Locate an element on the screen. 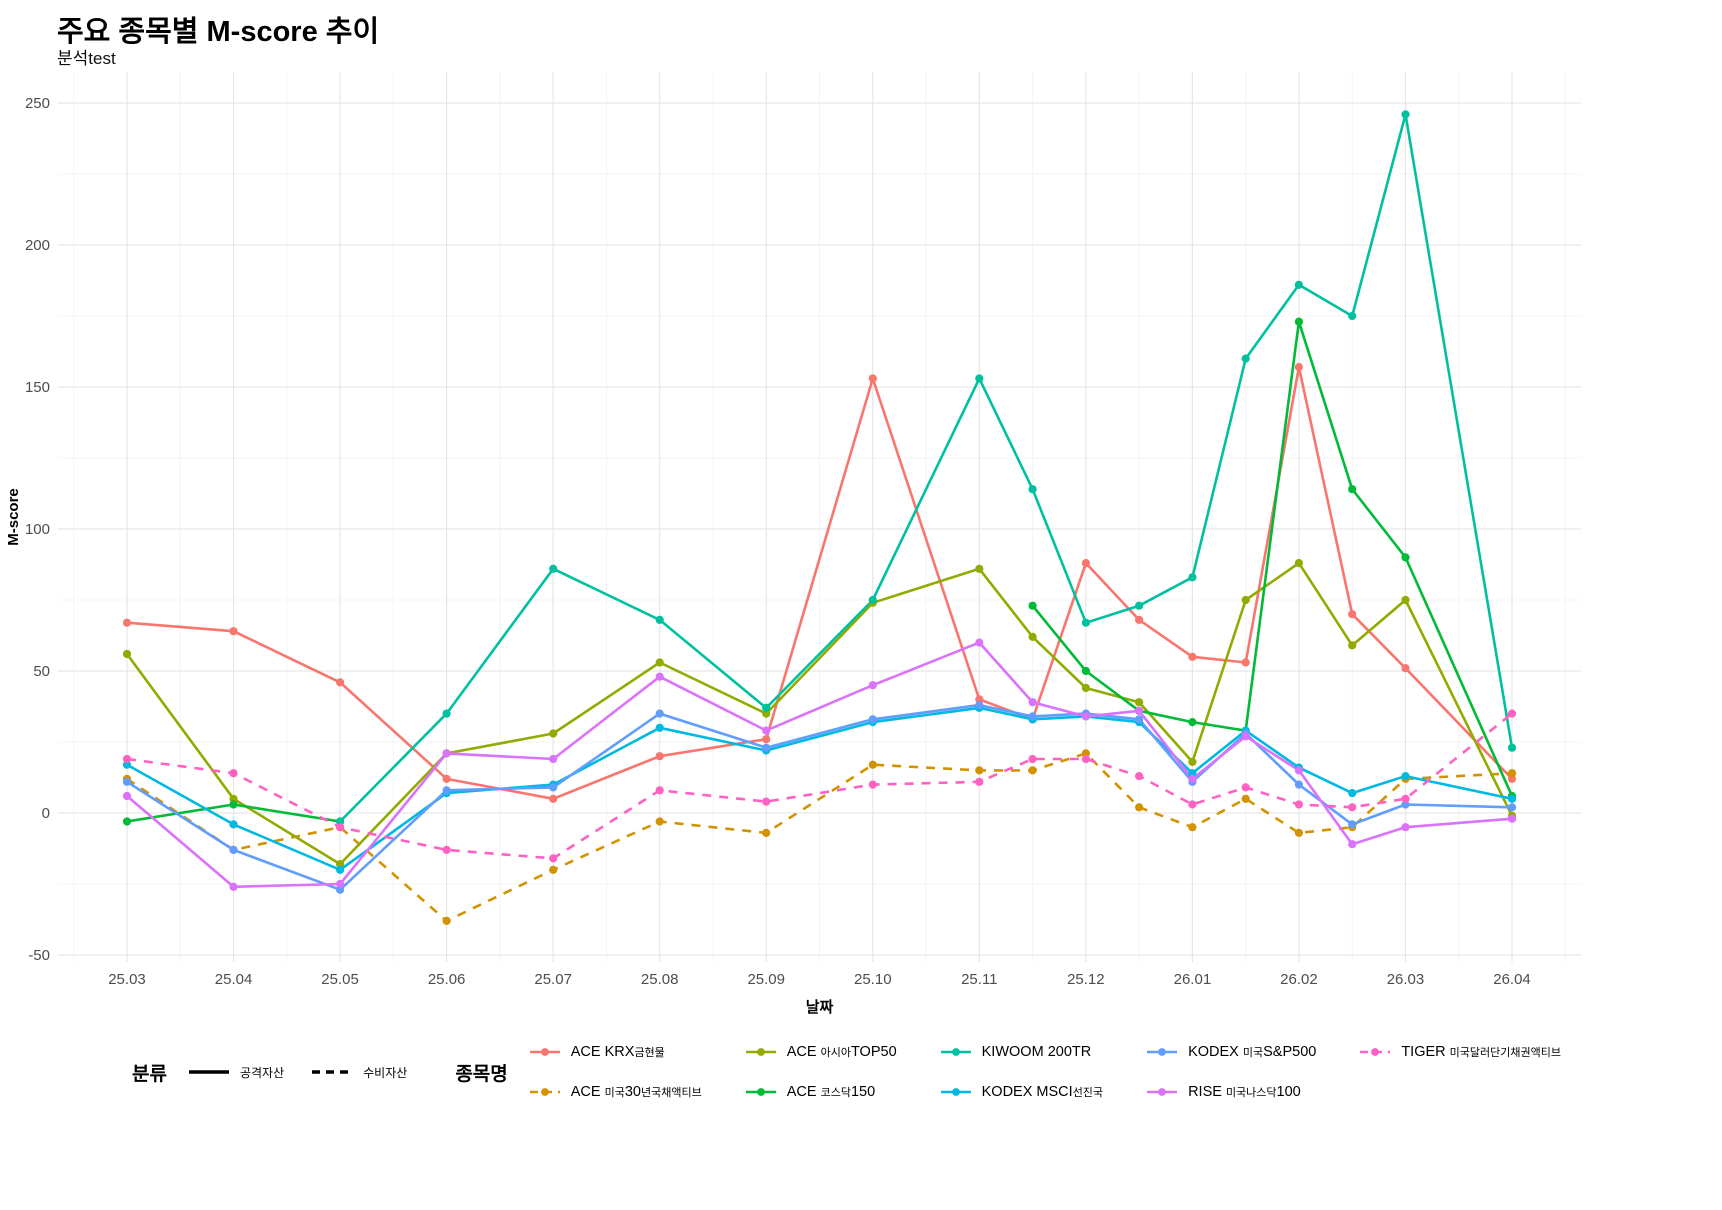 The image size is (1722, 1210). x-axis-tick-label: 25.08 is located at coordinates (660, 979).